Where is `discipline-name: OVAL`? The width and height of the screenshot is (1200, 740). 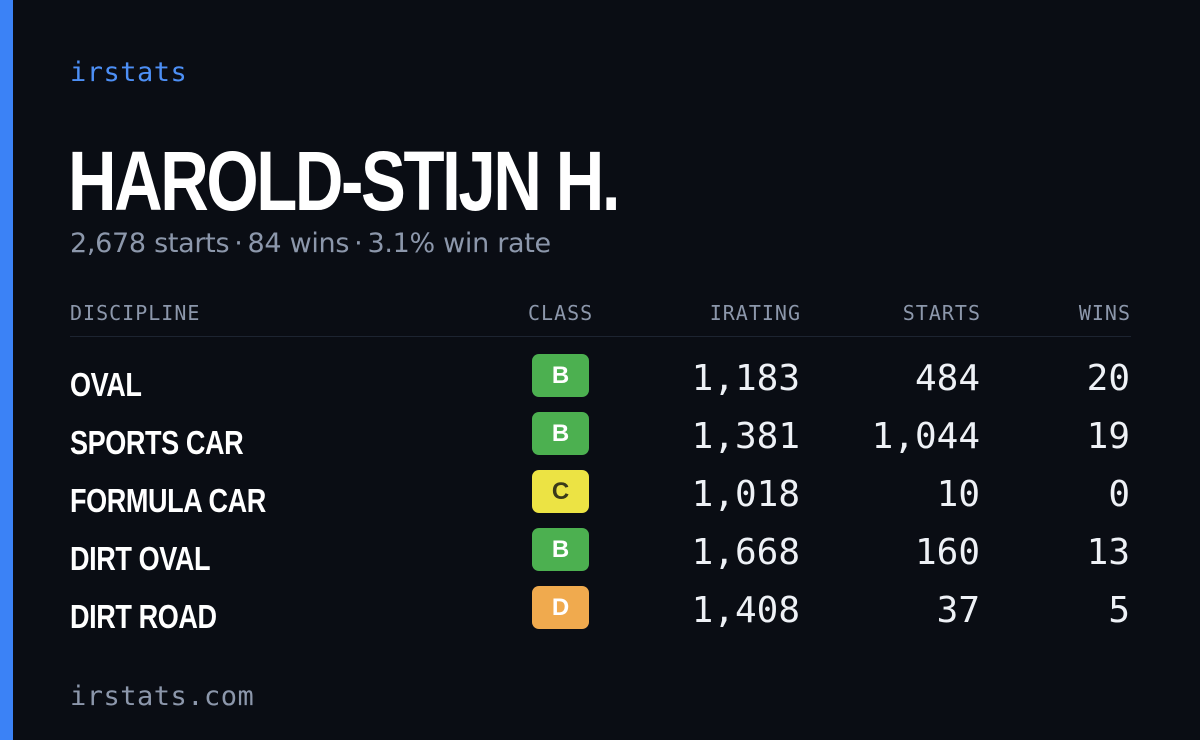 discipline-name: OVAL is located at coordinates (106, 384).